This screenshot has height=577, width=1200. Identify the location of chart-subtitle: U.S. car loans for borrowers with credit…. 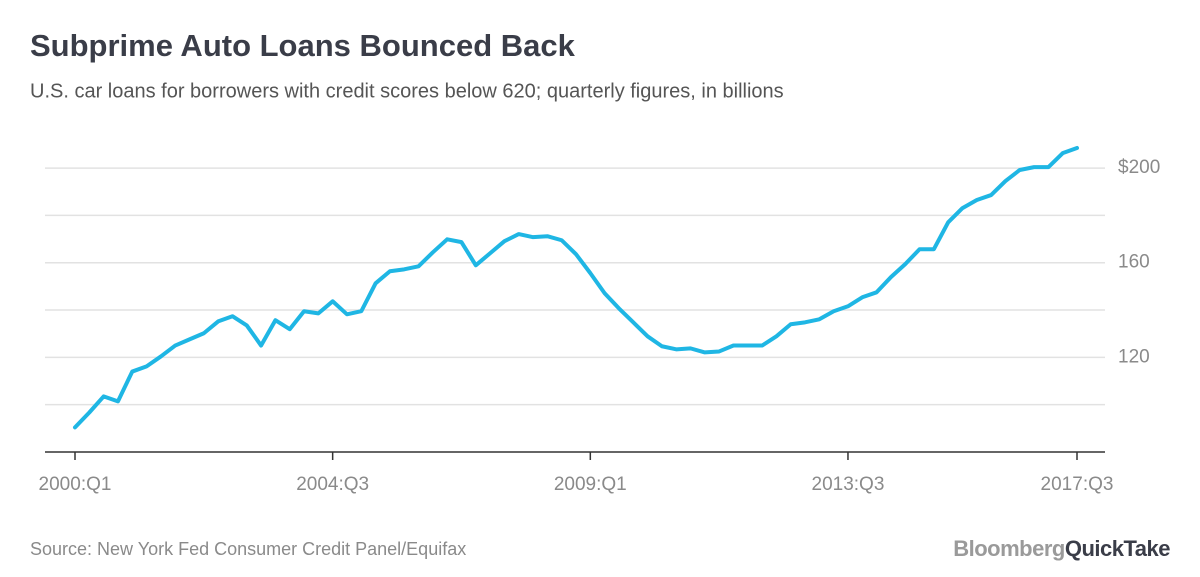
(407, 91).